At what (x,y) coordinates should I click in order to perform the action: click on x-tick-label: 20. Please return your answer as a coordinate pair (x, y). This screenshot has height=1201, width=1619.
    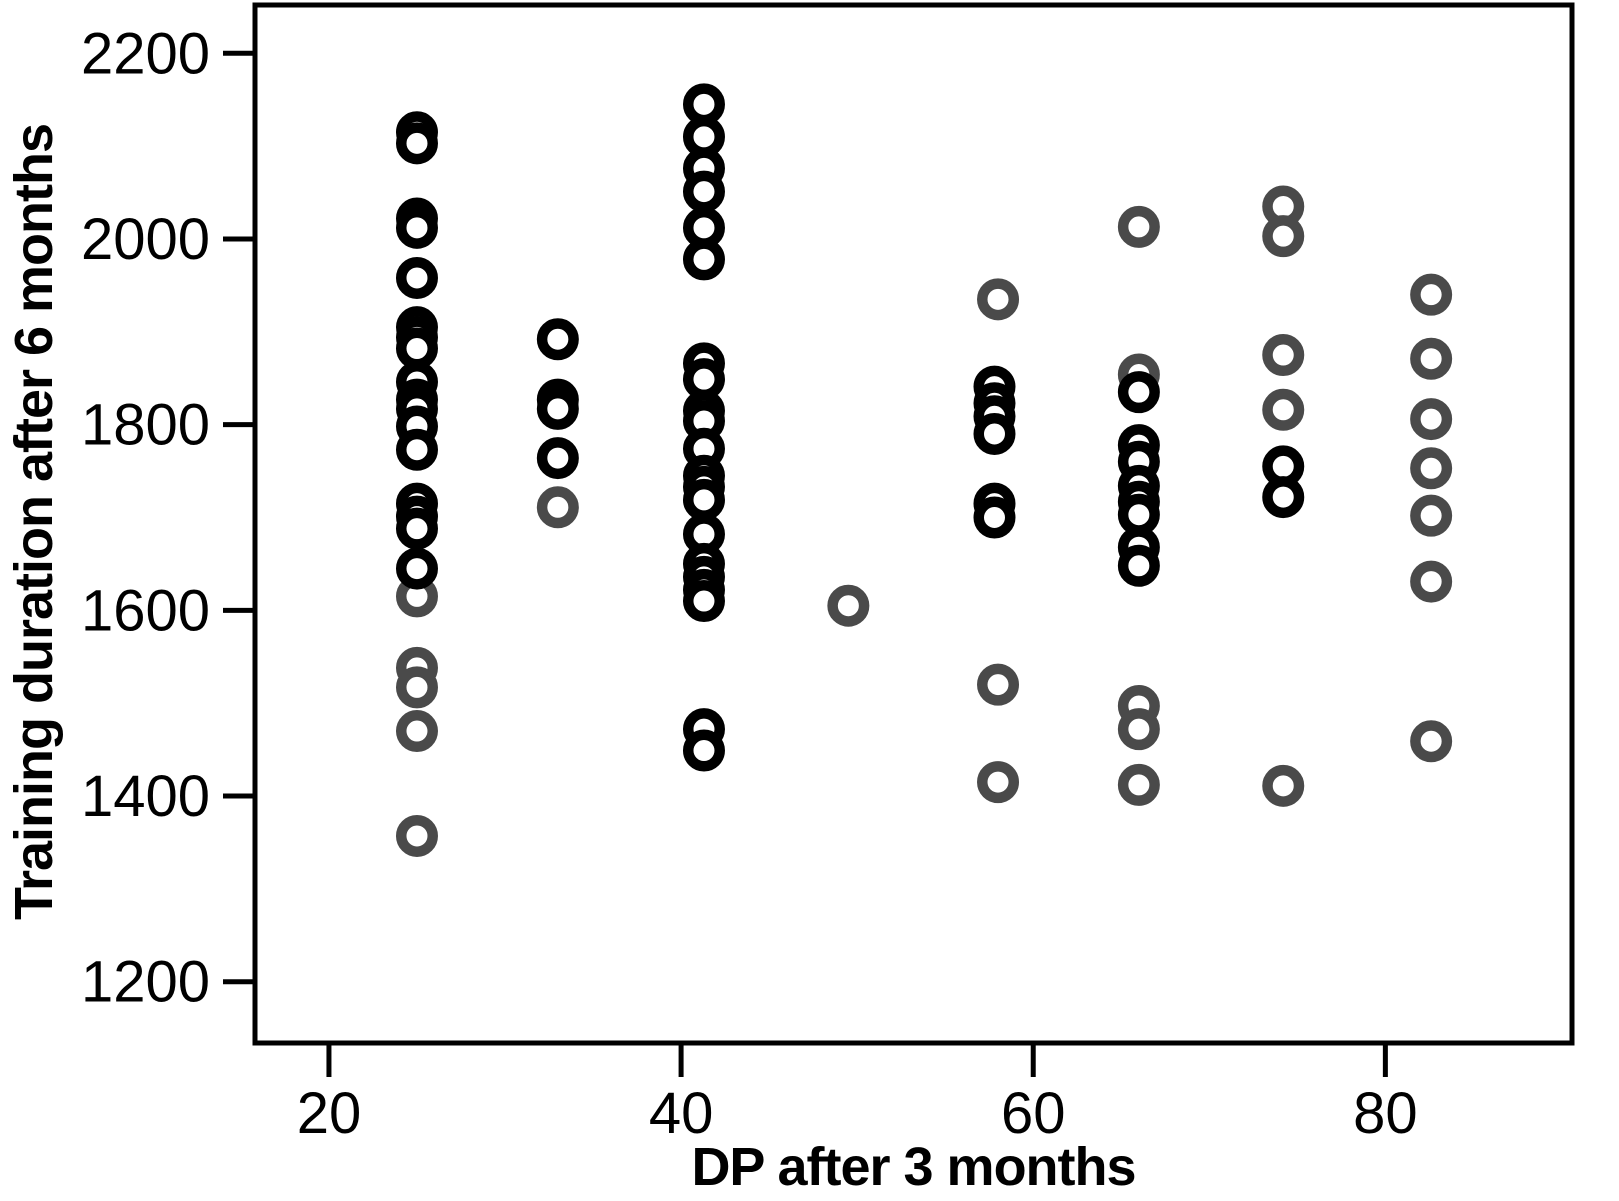
    Looking at the image, I should click on (329, 1113).